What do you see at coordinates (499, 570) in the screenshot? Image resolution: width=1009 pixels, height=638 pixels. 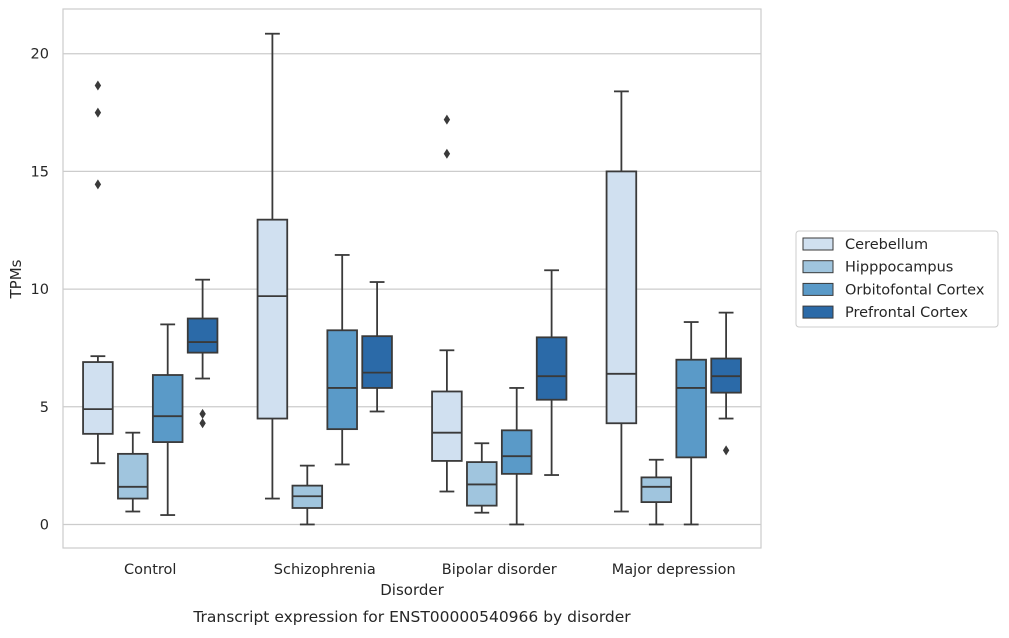 I see `x-tick-label: Bipolar disorder` at bounding box center [499, 570].